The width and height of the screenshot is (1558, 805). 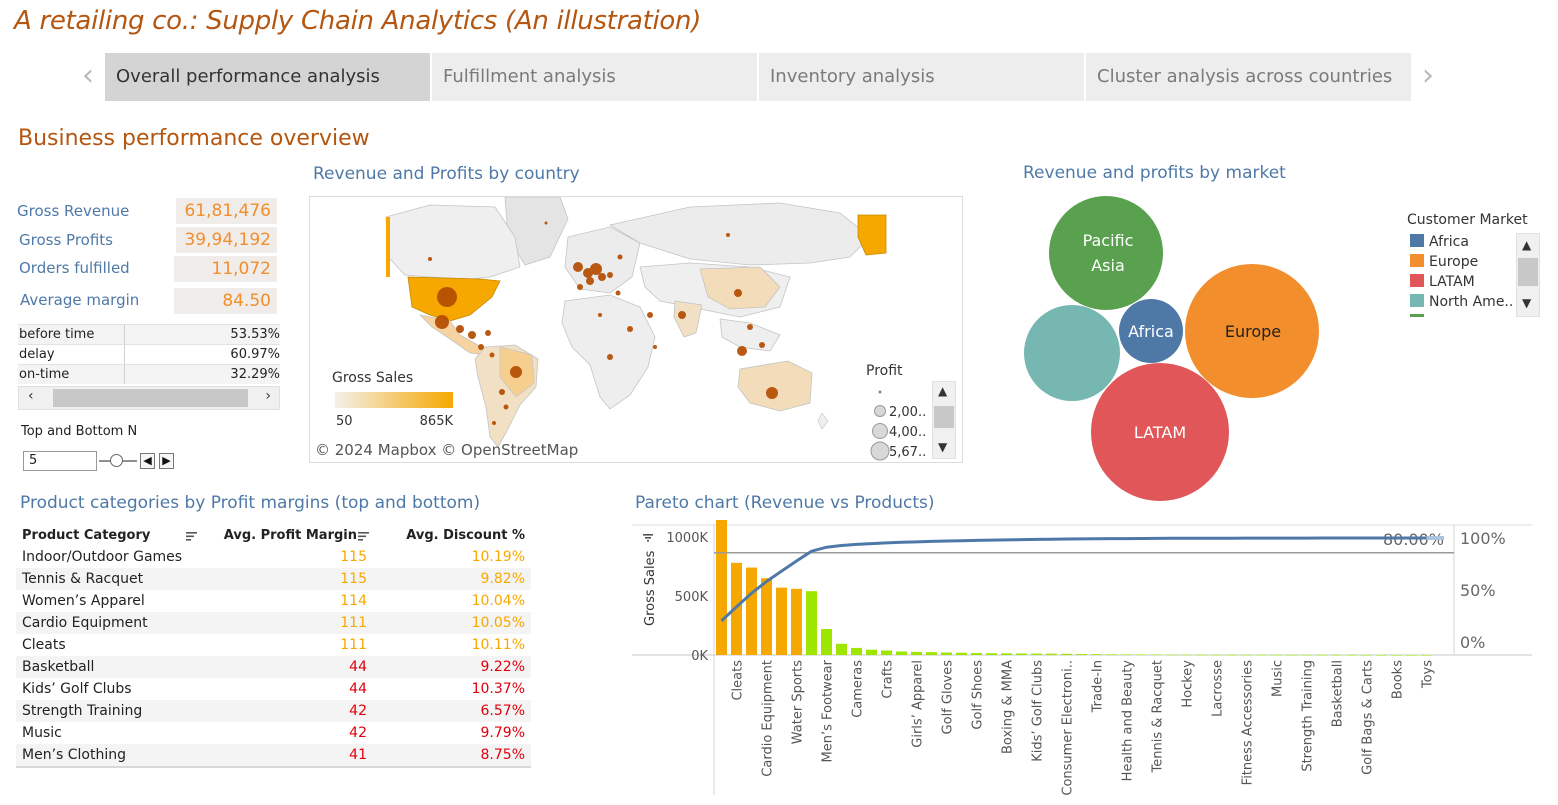 I want to click on column-header: Avg. Profit Margin, so click(x=290, y=536).